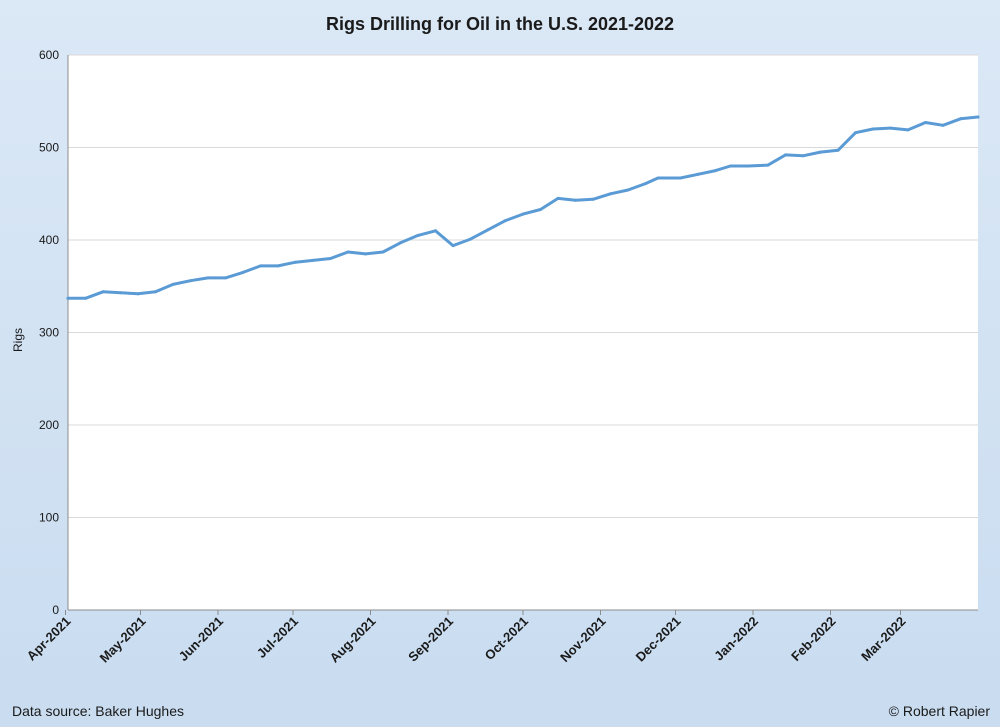  Describe the element at coordinates (353, 640) in the screenshot. I see `x-tick-label: Aug-2021` at that location.